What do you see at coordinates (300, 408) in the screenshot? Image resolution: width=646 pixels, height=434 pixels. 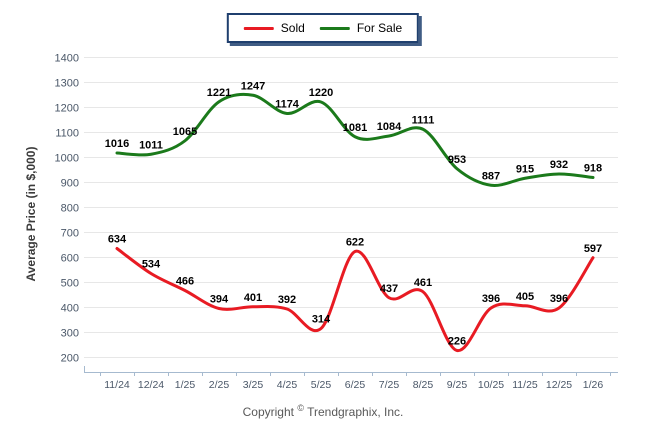 I see `copyright-symbol: ©` at bounding box center [300, 408].